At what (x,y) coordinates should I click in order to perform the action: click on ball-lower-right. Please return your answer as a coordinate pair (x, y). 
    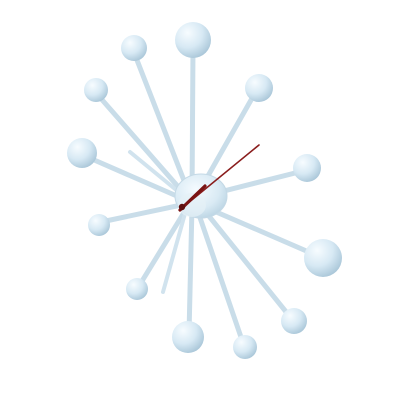
    Looking at the image, I should click on (323, 258).